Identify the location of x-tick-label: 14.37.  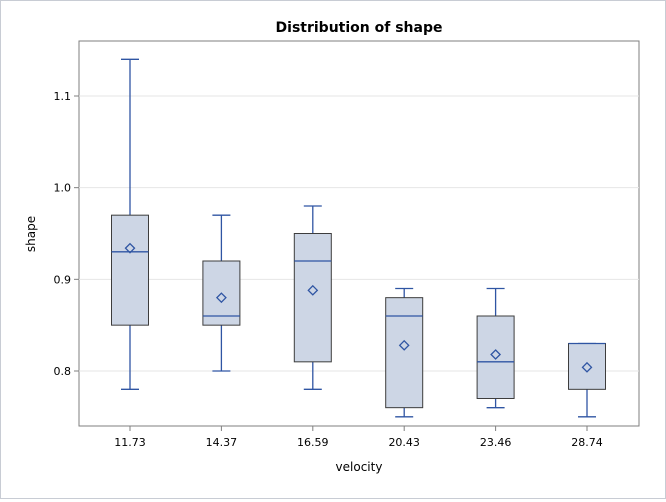
(222, 442).